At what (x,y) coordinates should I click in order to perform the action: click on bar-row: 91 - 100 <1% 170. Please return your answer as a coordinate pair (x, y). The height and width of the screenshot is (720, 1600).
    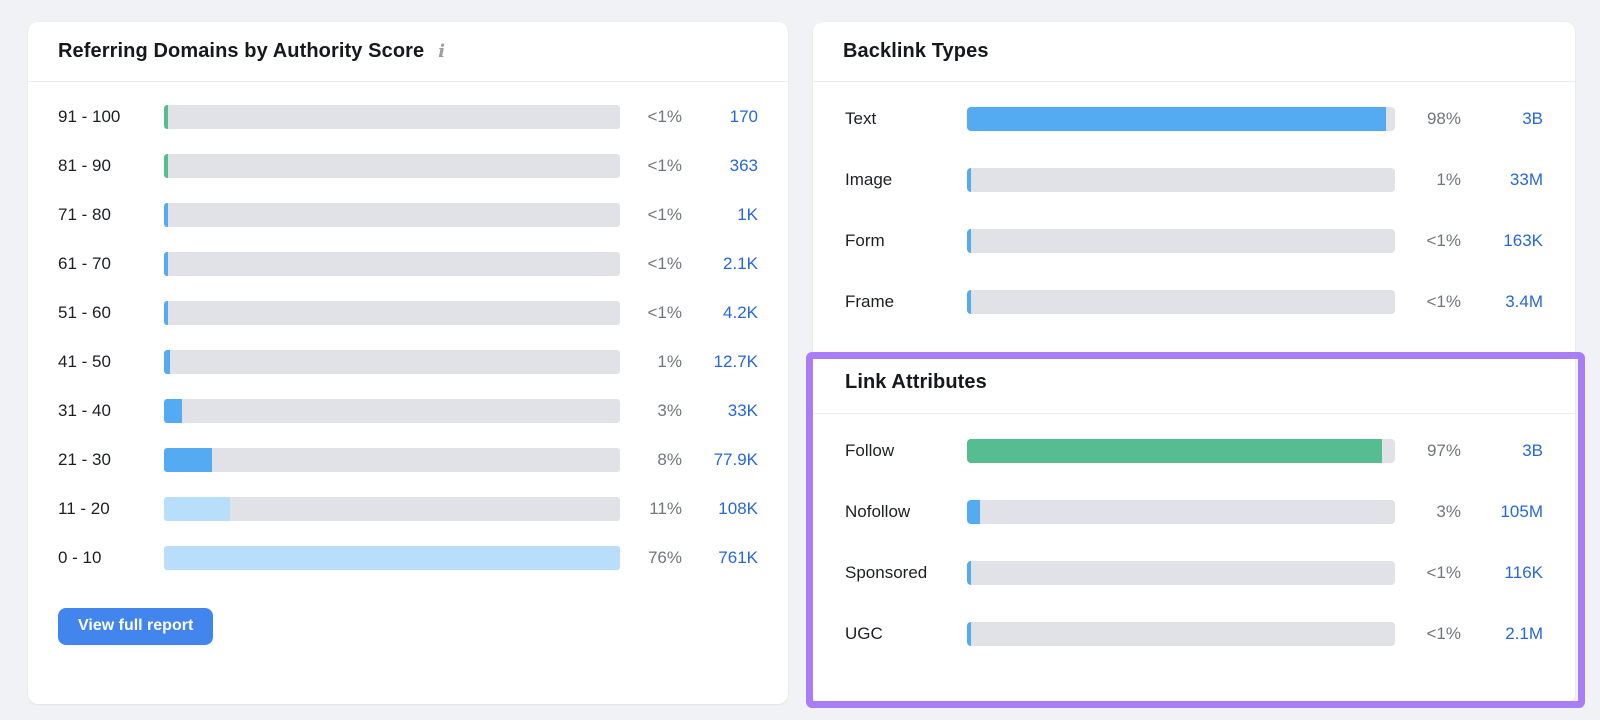
    Looking at the image, I should click on (408, 116).